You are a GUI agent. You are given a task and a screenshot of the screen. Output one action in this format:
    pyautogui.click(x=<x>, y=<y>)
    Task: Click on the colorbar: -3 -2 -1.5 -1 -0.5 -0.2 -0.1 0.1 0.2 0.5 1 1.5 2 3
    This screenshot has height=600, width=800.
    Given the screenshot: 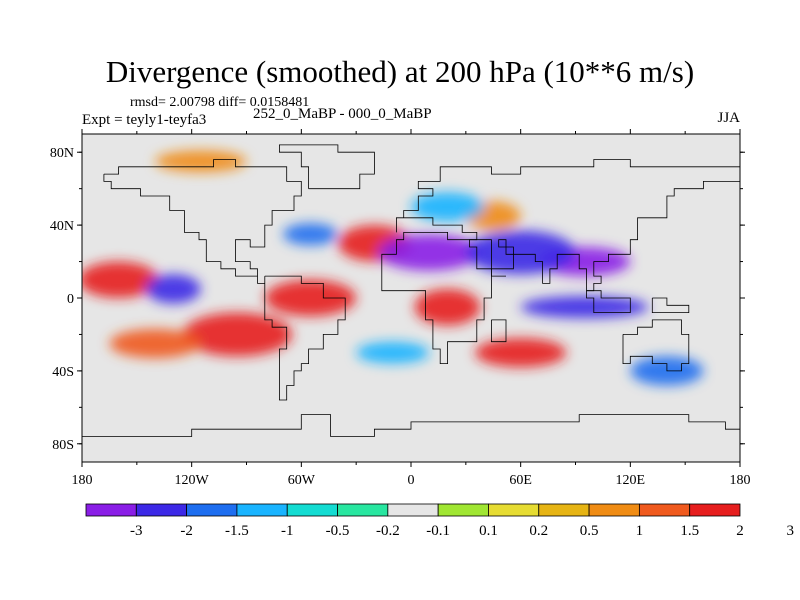 What is the action you would take?
    pyautogui.click(x=440, y=521)
    